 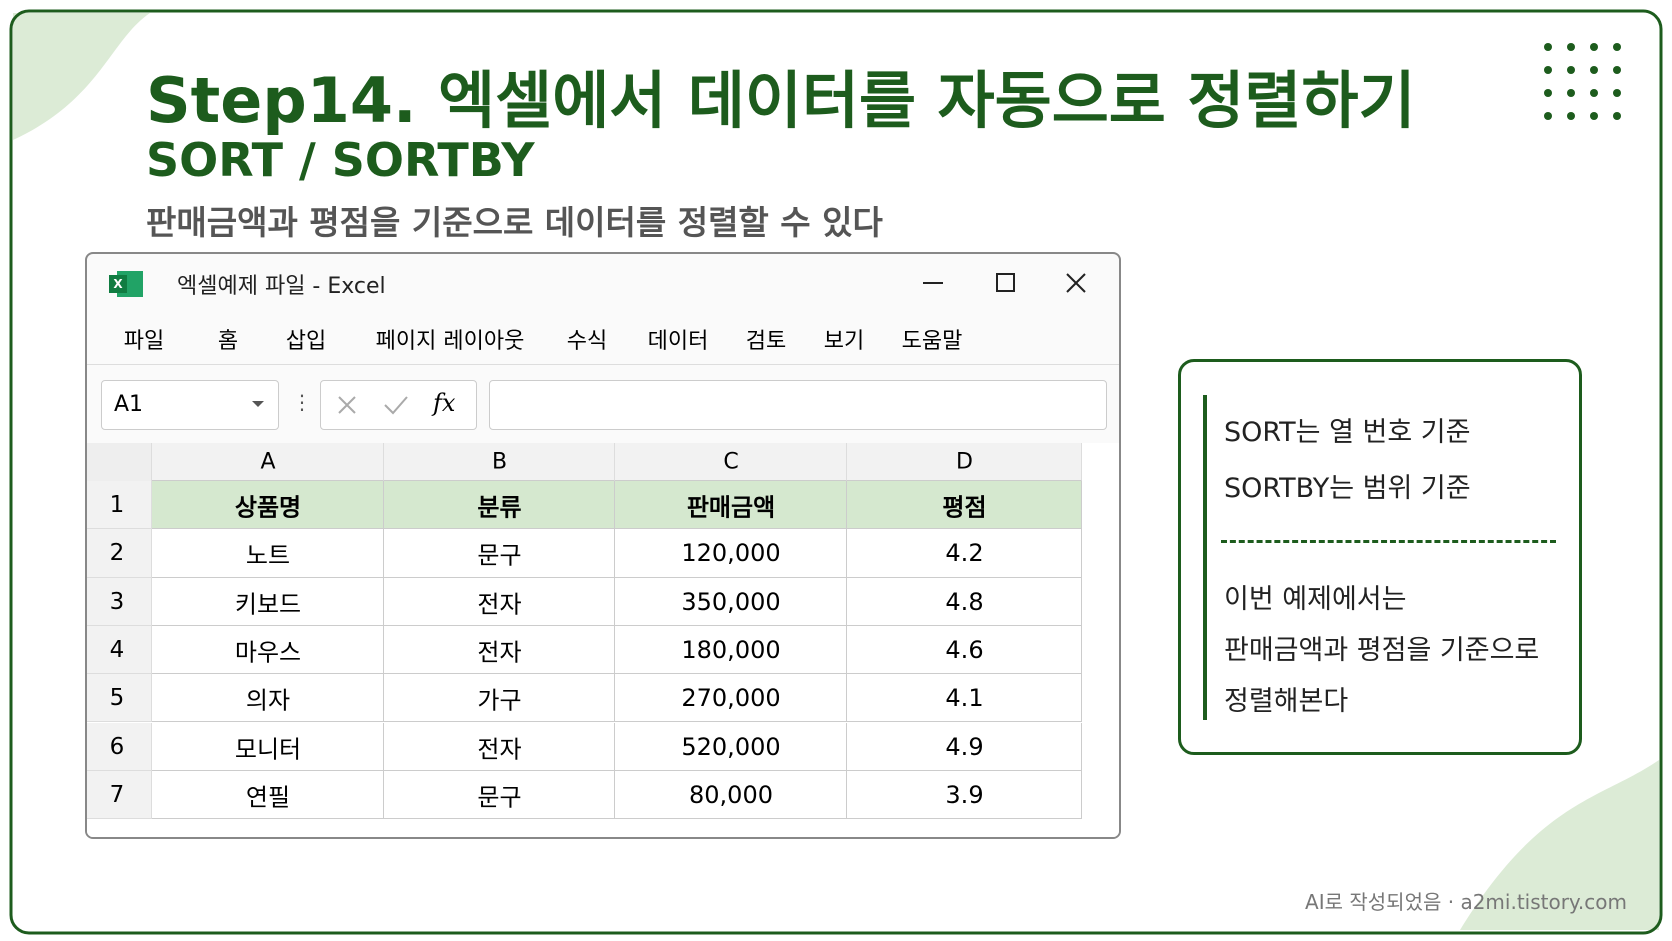 I want to click on title: Step14. 엑셀에서 데이터를 자동으로 정렬하기, so click(x=781, y=100).